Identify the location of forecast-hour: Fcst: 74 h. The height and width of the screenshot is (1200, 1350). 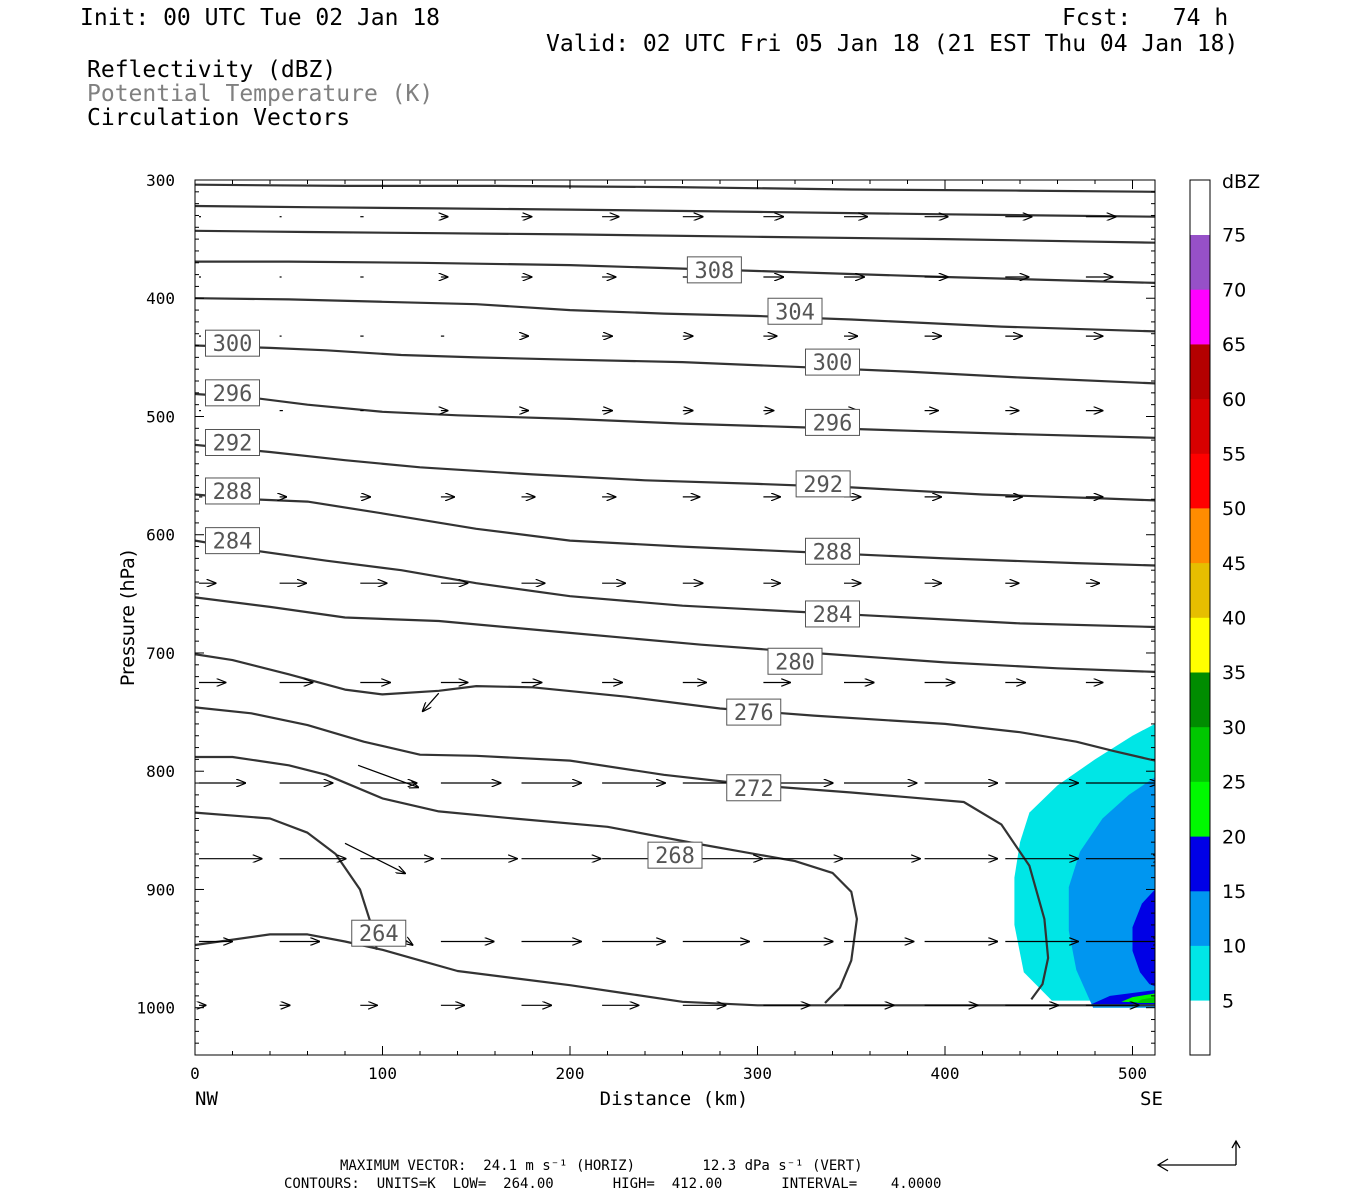
(1145, 18).